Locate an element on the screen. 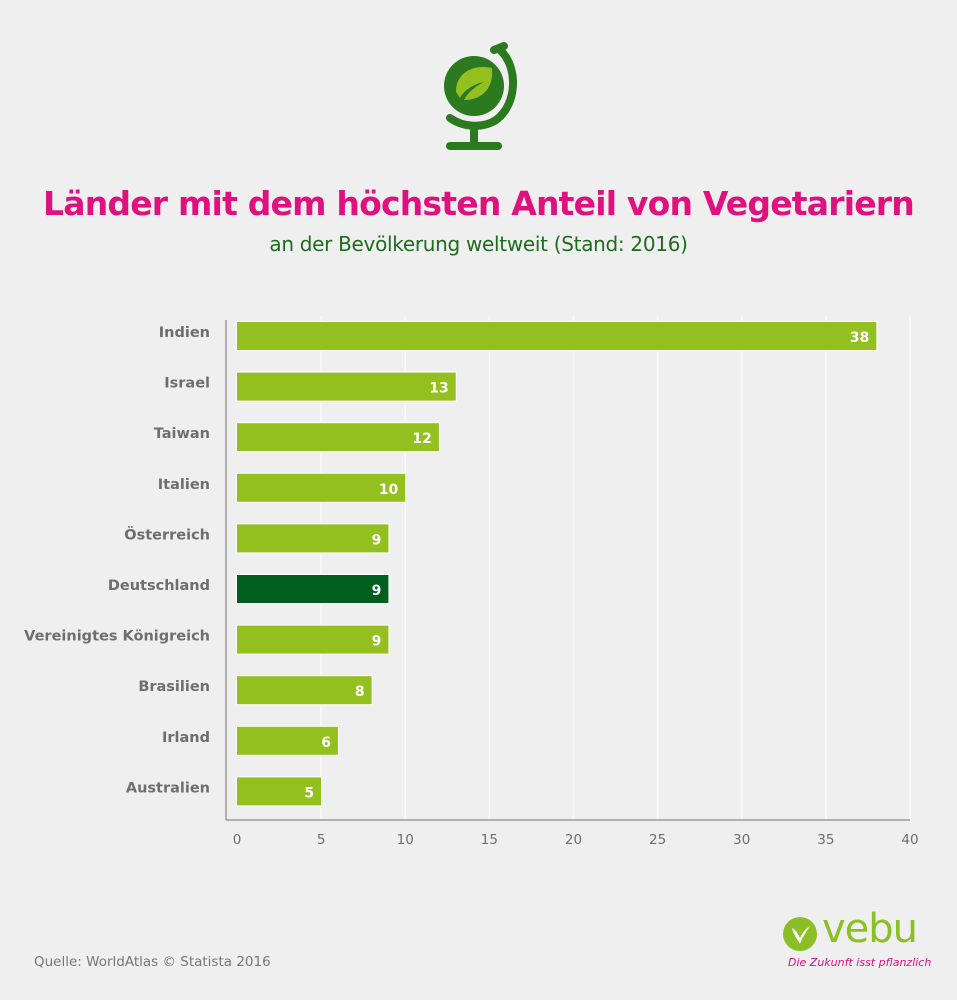 Image resolution: width=957 pixels, height=1000 pixels. globe-leaf-icon is located at coordinates (480, 96).